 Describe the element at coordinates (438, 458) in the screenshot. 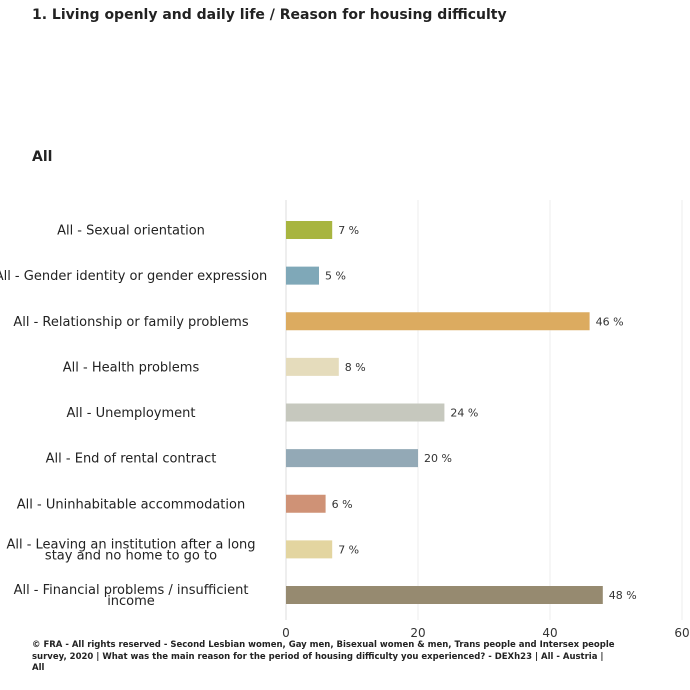

I see `bar-value-label: 20 %` at that location.